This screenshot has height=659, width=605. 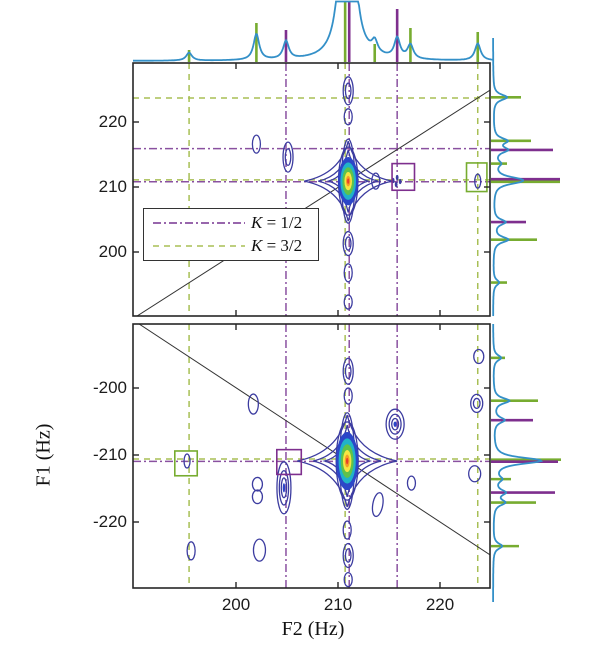 What do you see at coordinates (313, 31) in the screenshot?
I see `top-projection-curve` at bounding box center [313, 31].